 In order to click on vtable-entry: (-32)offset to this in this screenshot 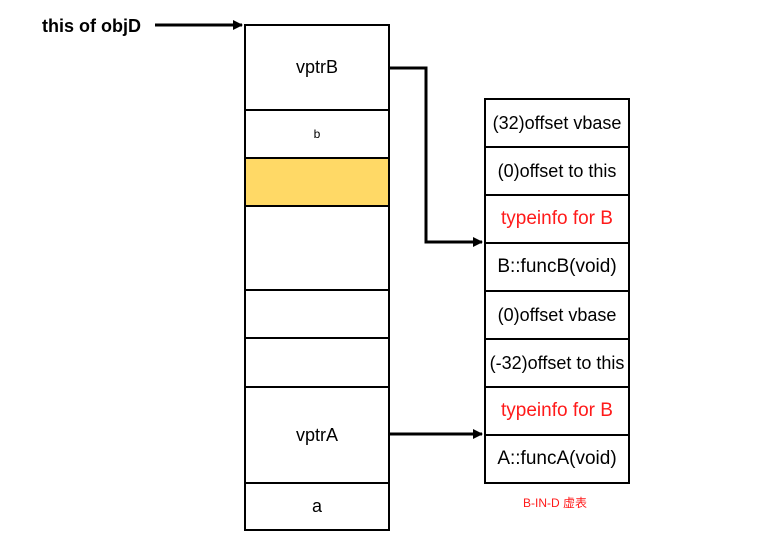, I will do `click(557, 363)`.